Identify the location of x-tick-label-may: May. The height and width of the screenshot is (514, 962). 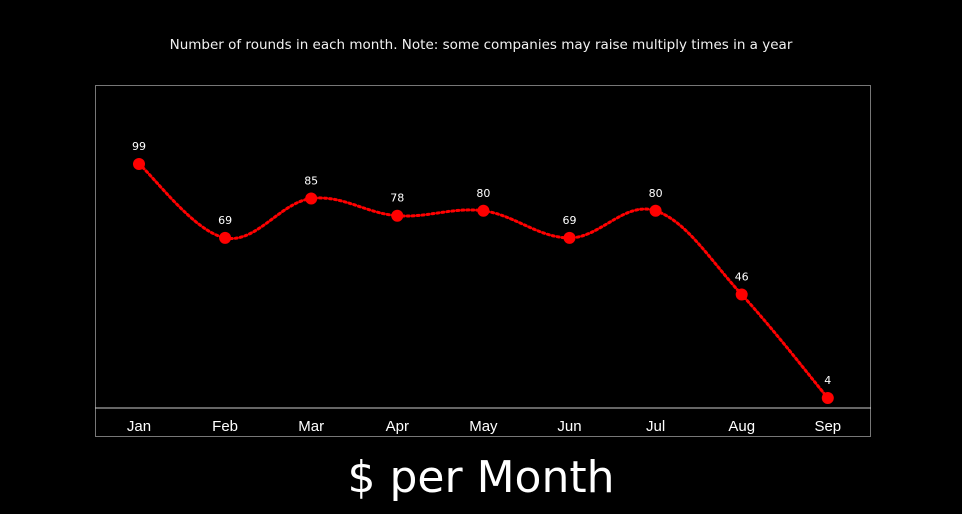
(483, 426).